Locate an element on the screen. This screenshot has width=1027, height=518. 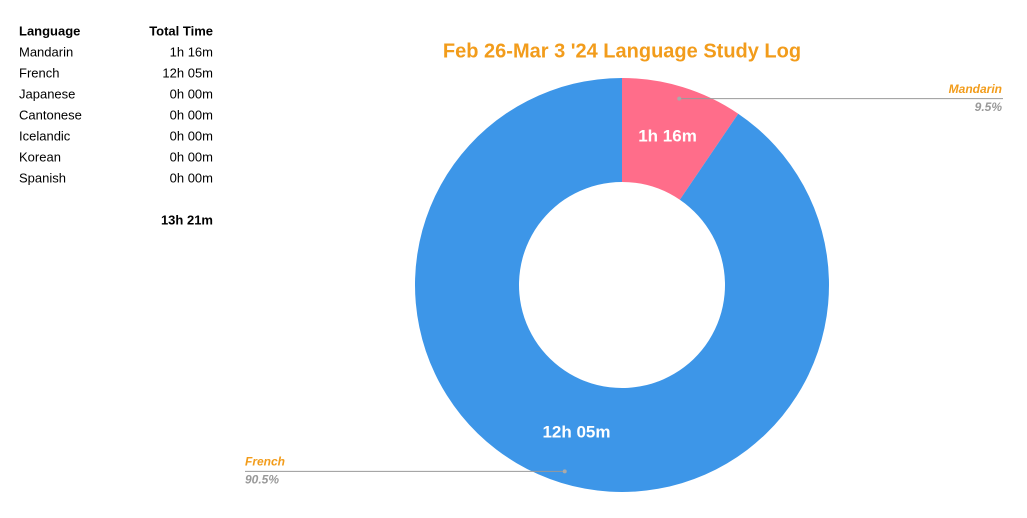
donut-slice is located at coordinates (680, 139).